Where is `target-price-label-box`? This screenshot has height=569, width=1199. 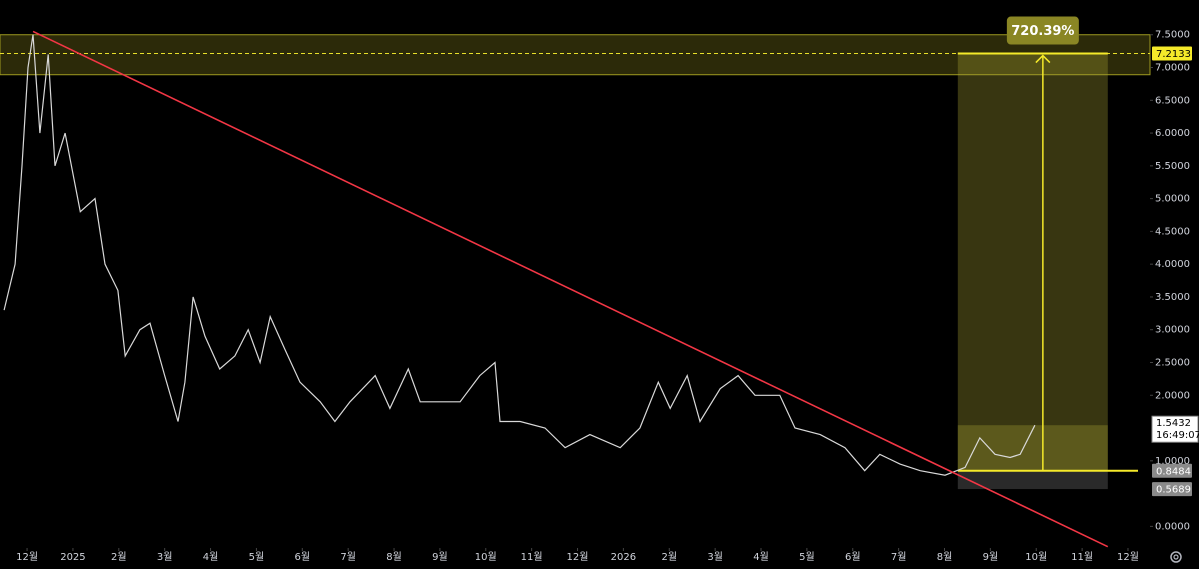
target-price-label-box is located at coordinates (1172, 53).